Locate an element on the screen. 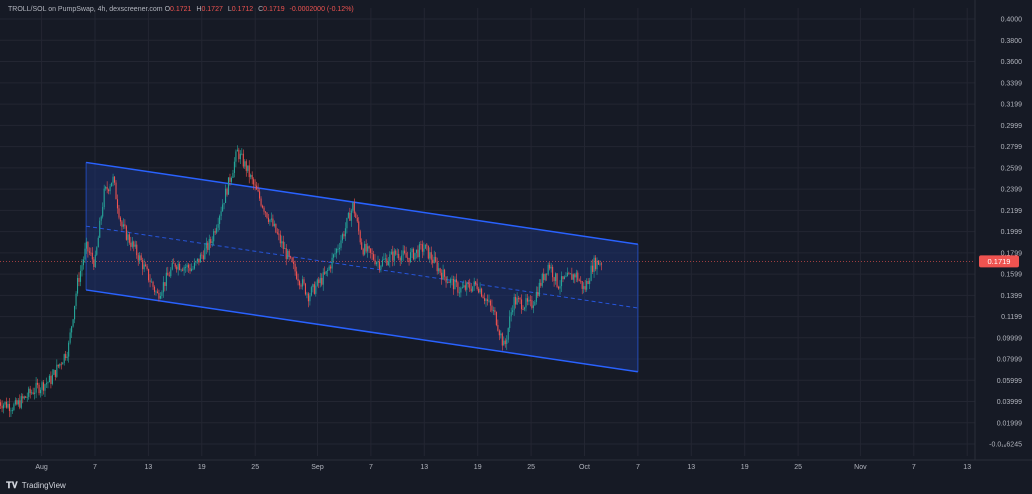 Image resolution: width=1032 pixels, height=494 pixels. x-tick-label: Aug is located at coordinates (41, 467).